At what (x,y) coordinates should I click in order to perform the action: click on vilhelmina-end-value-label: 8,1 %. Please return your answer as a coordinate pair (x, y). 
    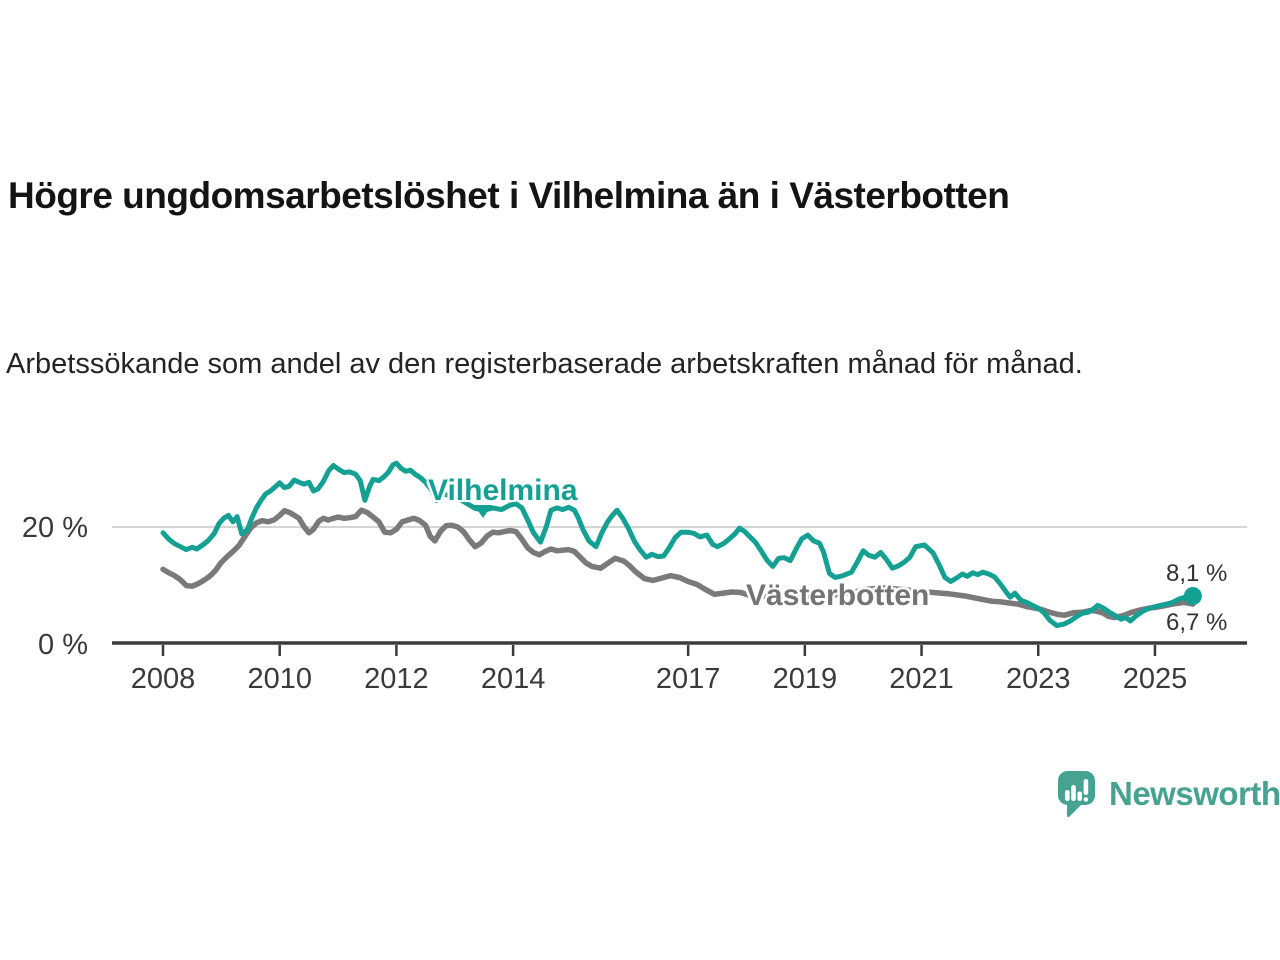
    Looking at the image, I should click on (1197, 573).